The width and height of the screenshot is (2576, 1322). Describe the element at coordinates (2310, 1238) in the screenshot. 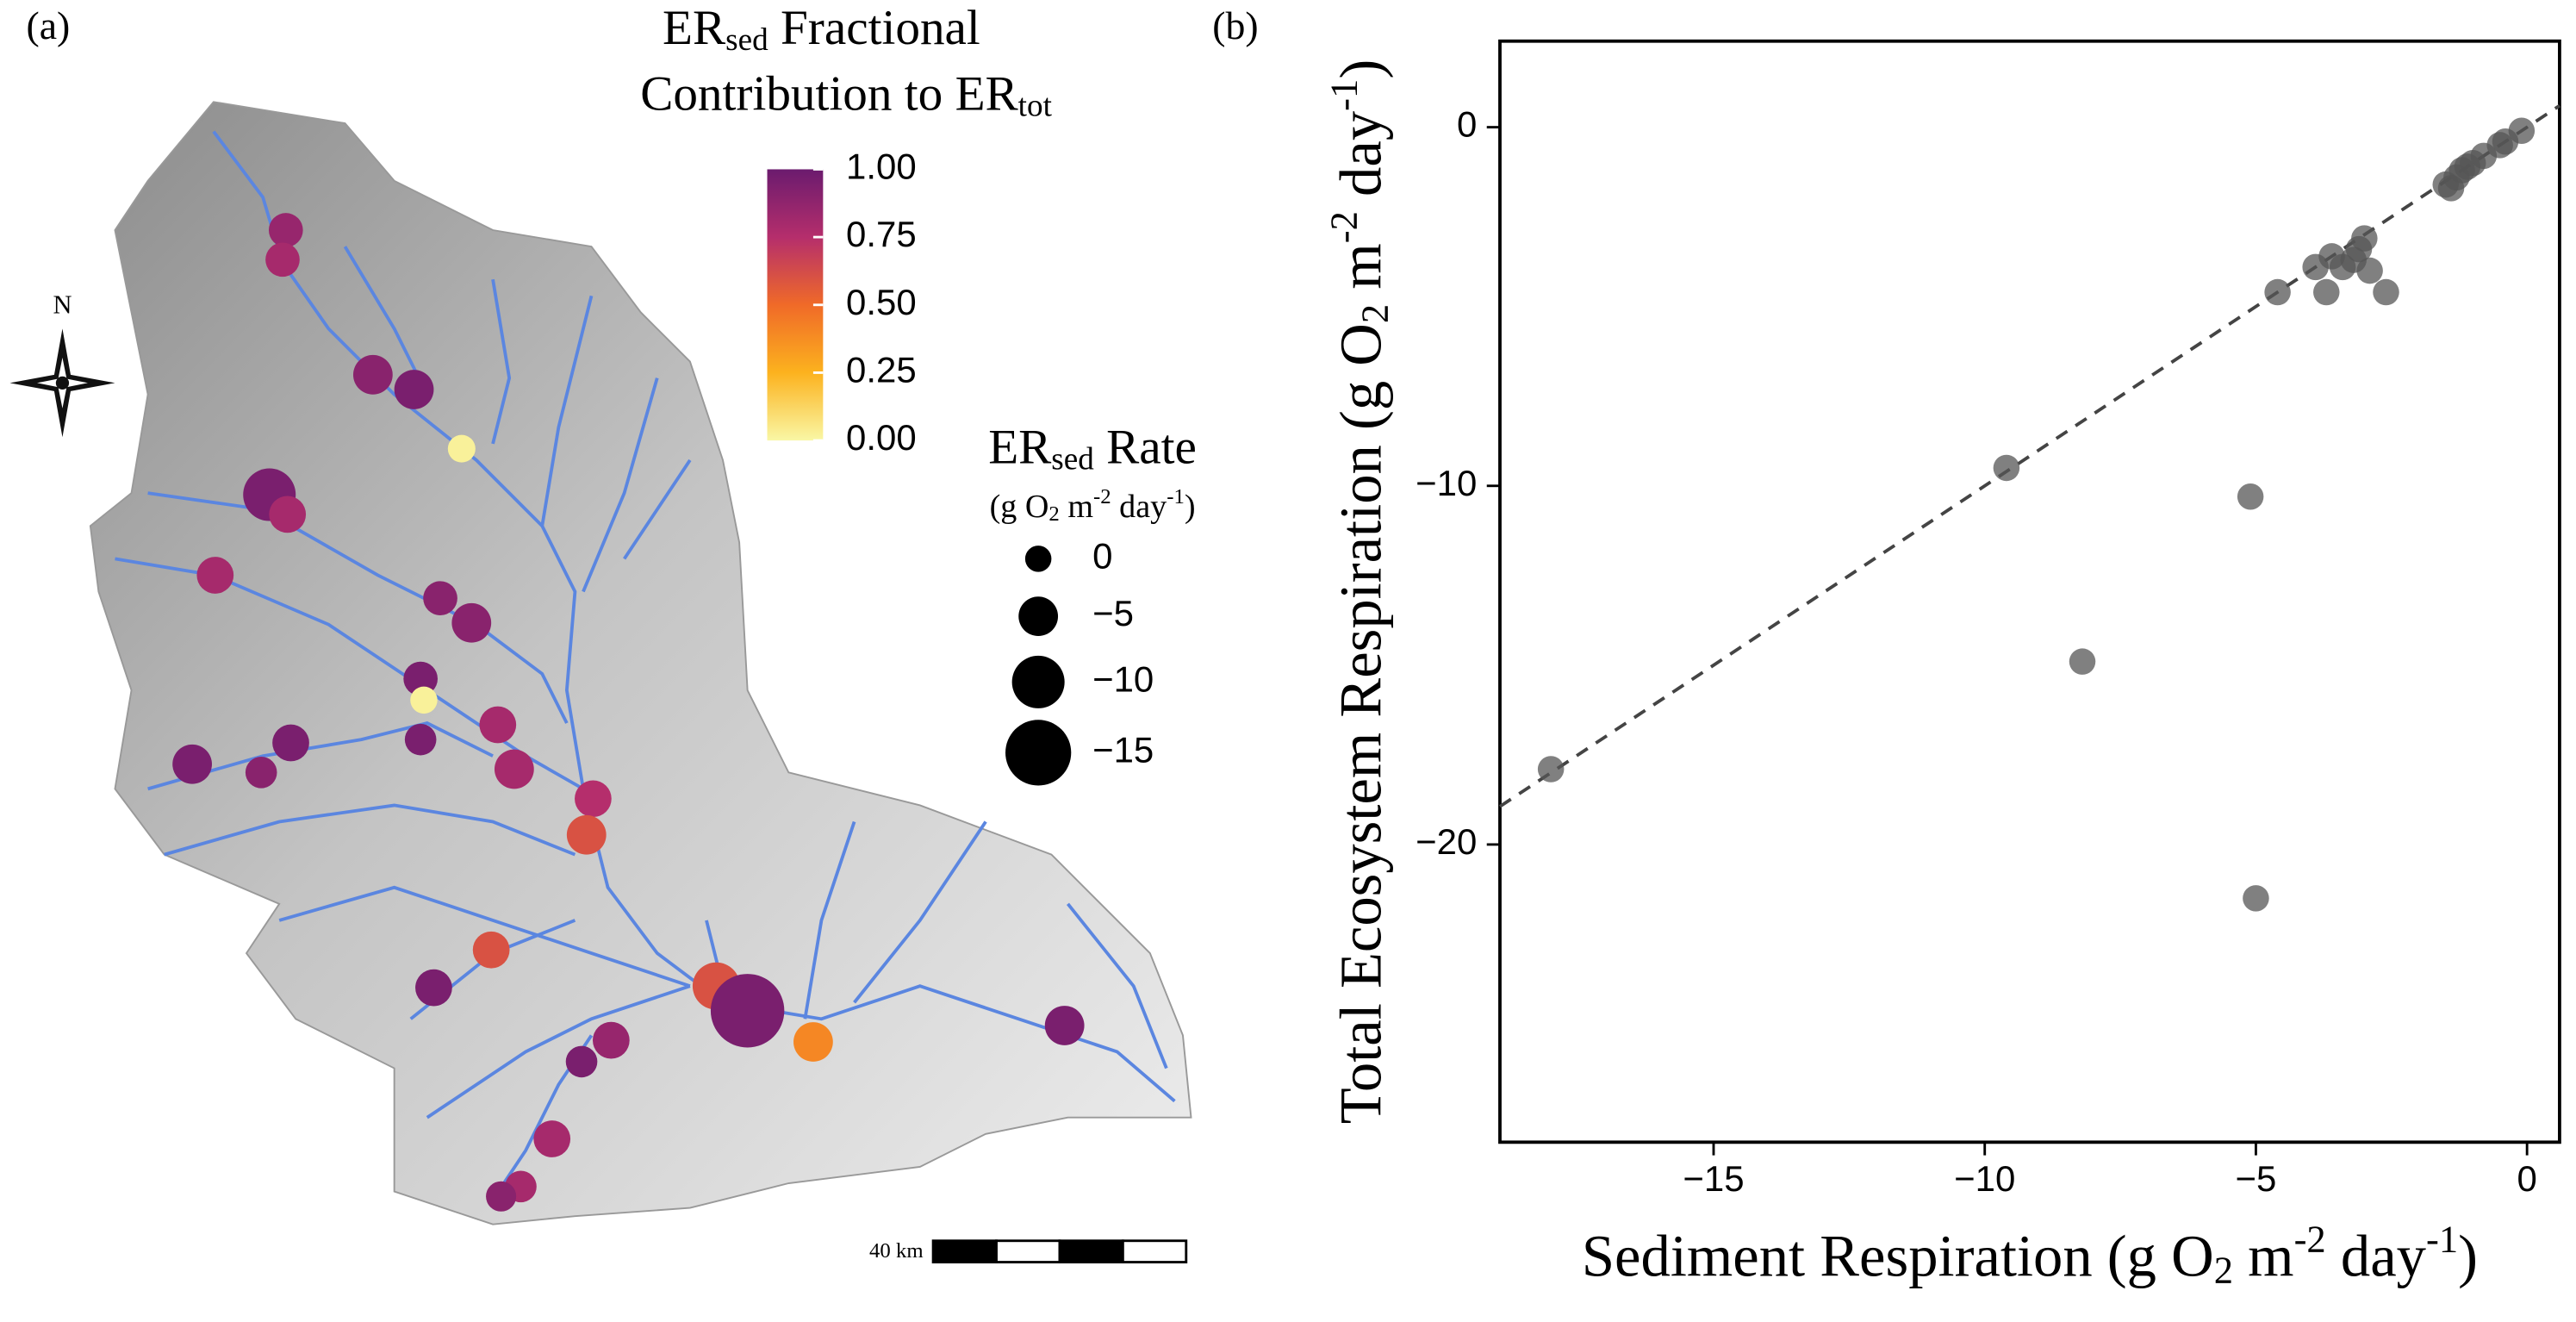

I see `x-axis-label-part: -2` at that location.